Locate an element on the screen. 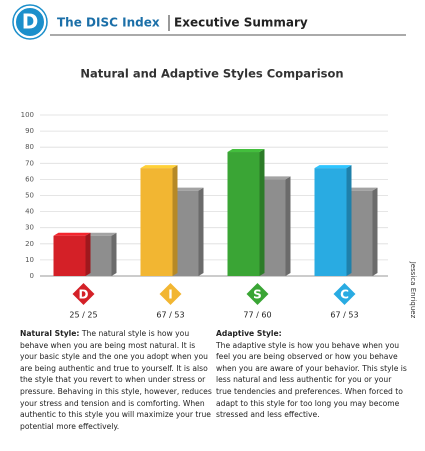  column-heading: Adaptive Style: is located at coordinates (249, 333).